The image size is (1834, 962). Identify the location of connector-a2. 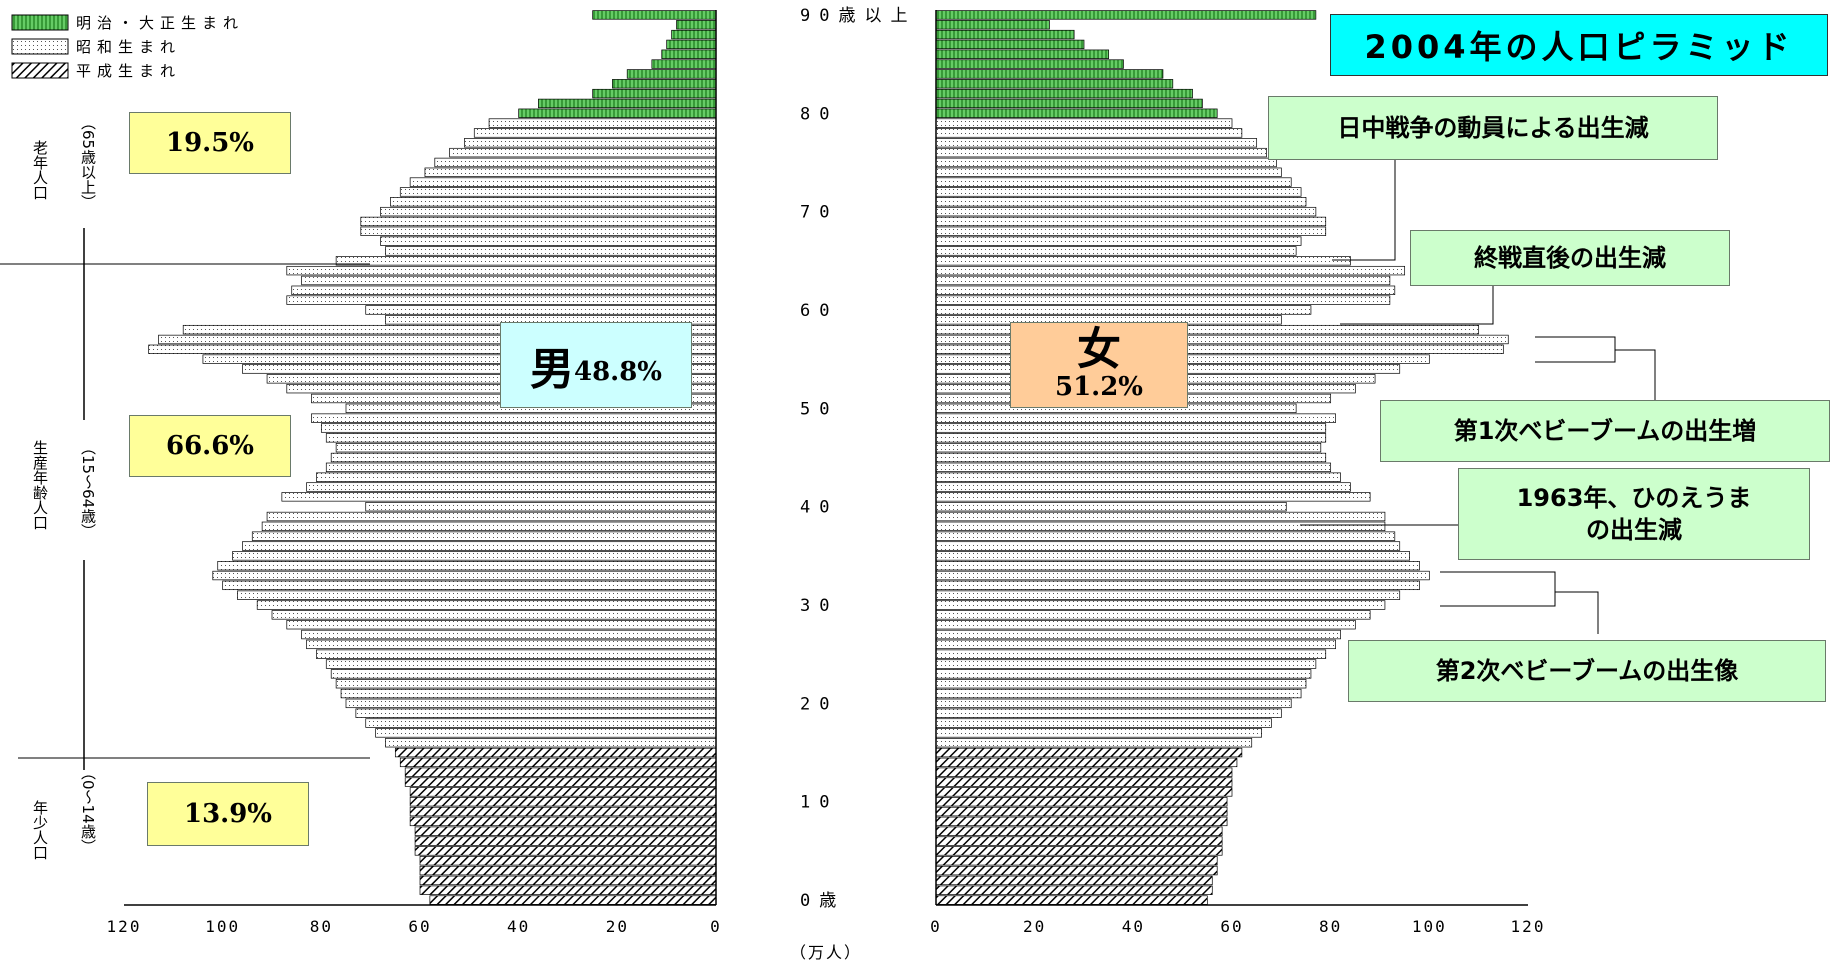
(1417, 305).